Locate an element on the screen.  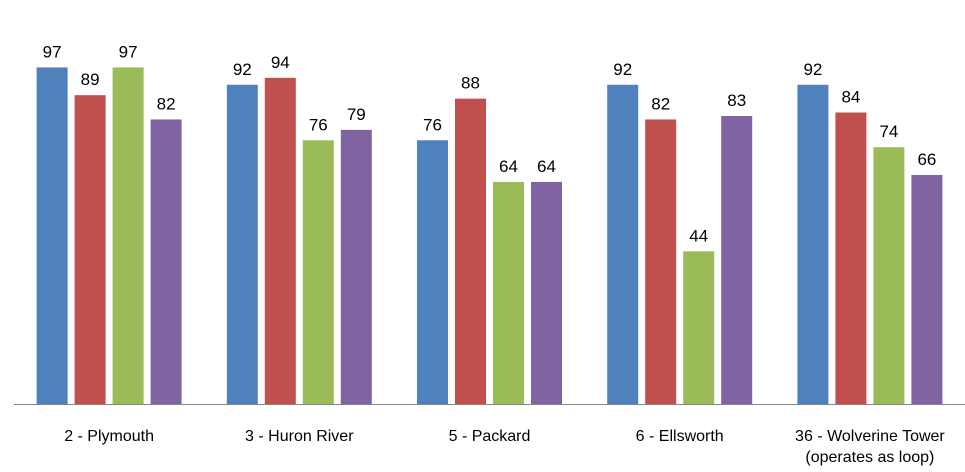
bar-series4-cat1 is located at coordinates (166, 262).